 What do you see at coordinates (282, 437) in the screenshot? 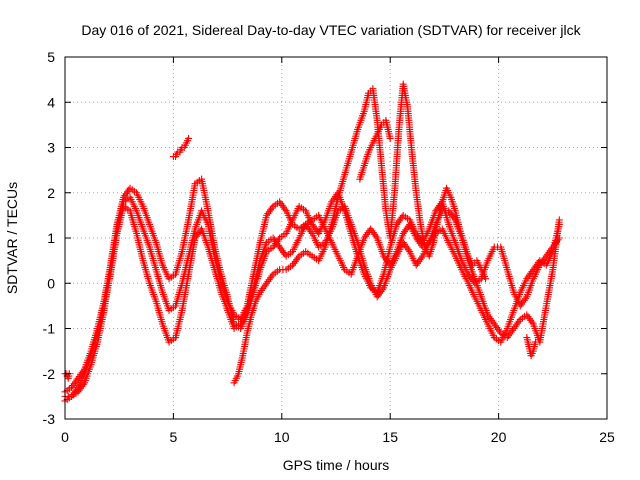
I see `x-tick-label: 10` at bounding box center [282, 437].